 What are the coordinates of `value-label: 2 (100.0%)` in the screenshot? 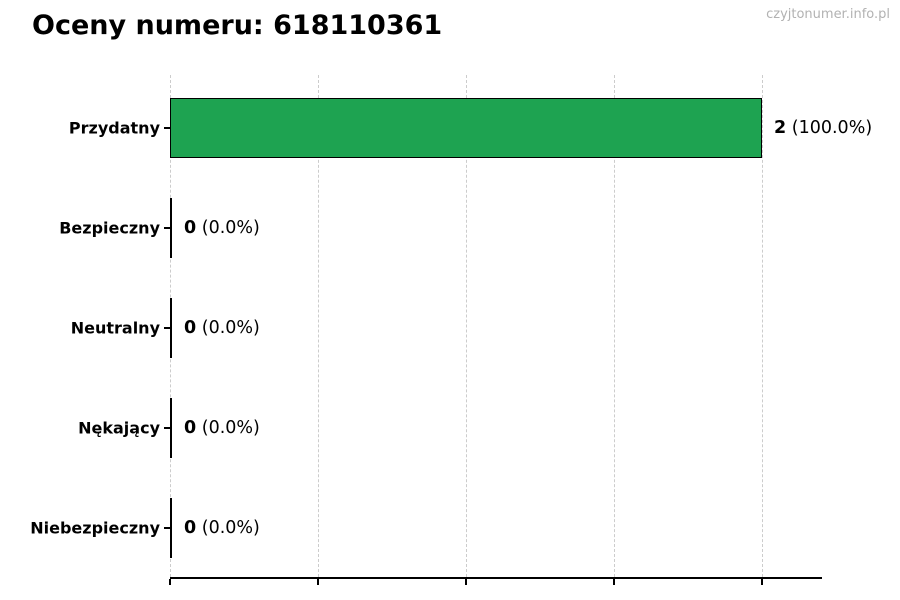 It's located at (823, 128).